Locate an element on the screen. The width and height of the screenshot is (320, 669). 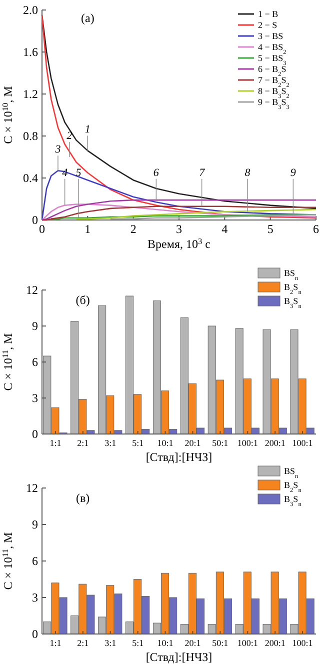
legend-label: 2 − S is located at coordinates (268, 25).